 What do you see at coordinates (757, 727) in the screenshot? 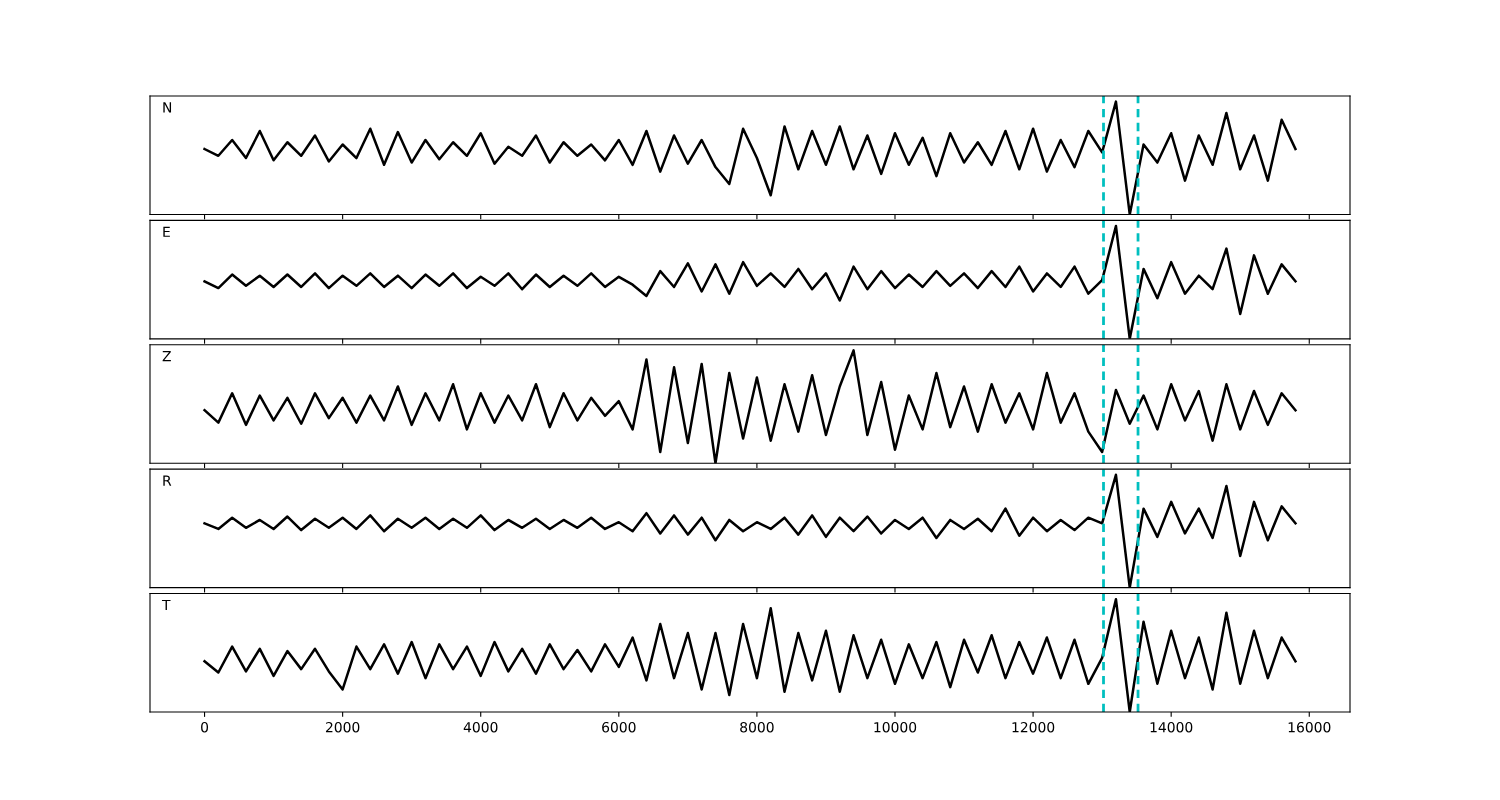
I see `x-tick-label: 8000` at bounding box center [757, 727].